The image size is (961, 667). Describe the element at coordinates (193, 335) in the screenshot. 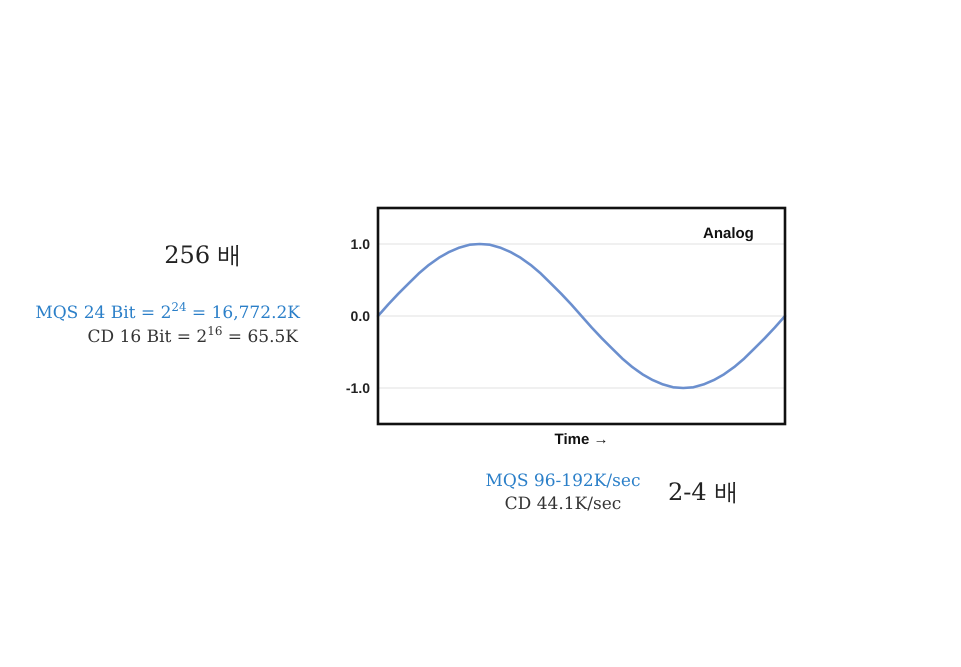

I see `text: CD 16 Bit = 2$^{16}$ = 65.5K` at that location.